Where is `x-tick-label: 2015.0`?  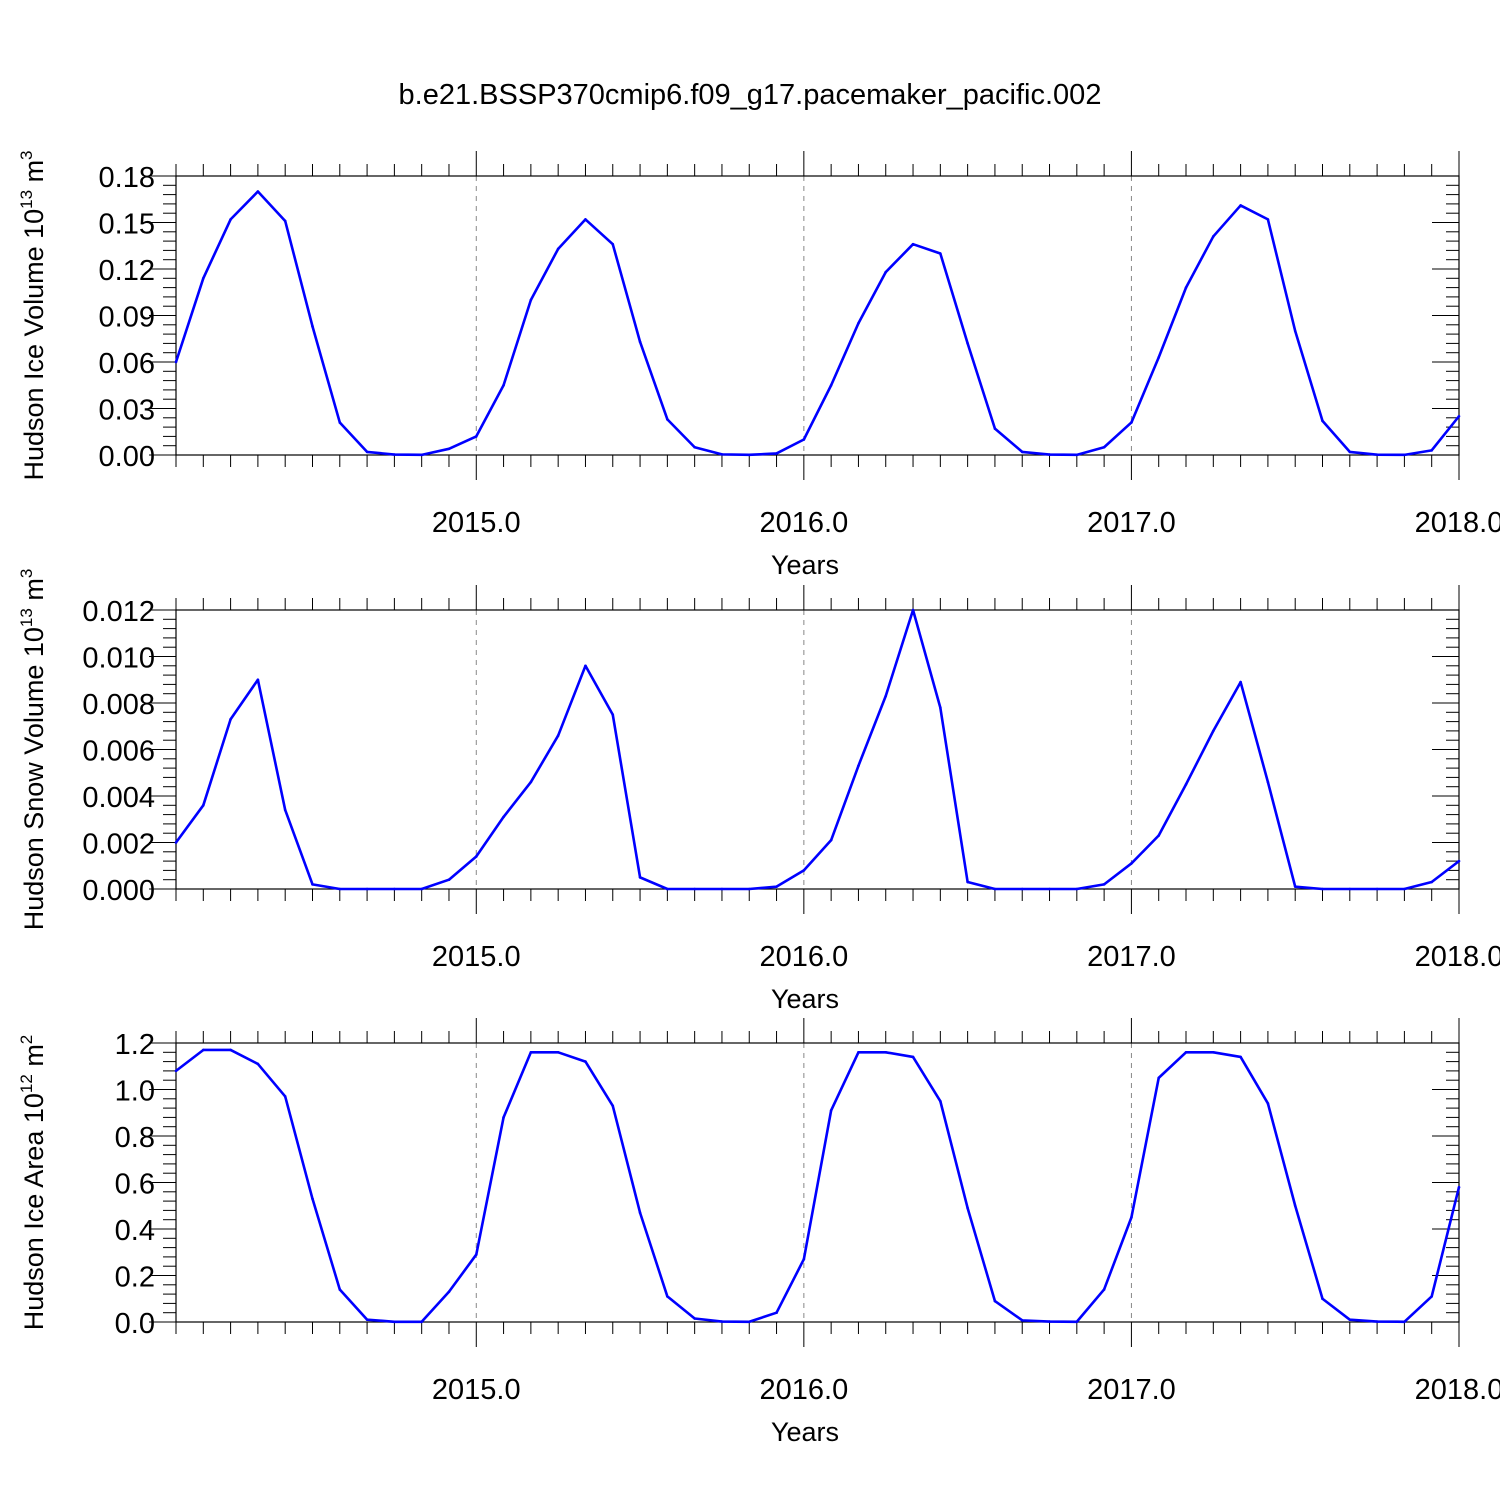 x-tick-label: 2015.0 is located at coordinates (476, 957).